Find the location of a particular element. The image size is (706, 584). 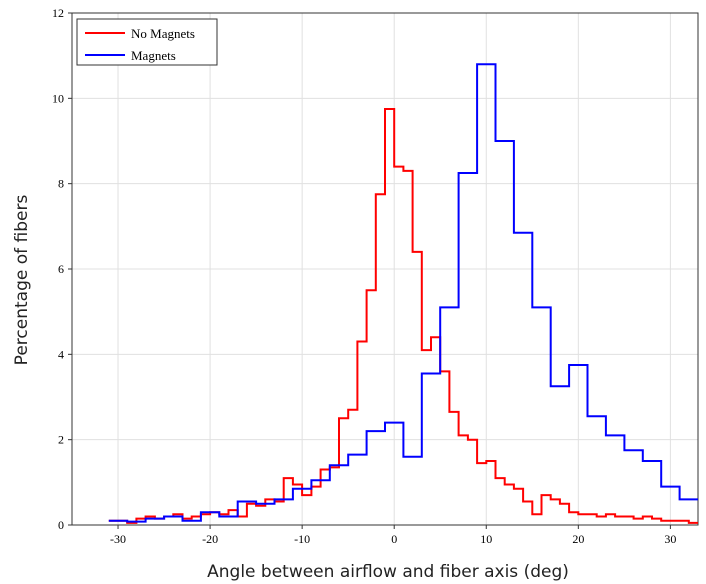

x-tick-label: -20 is located at coordinates (210, 539).